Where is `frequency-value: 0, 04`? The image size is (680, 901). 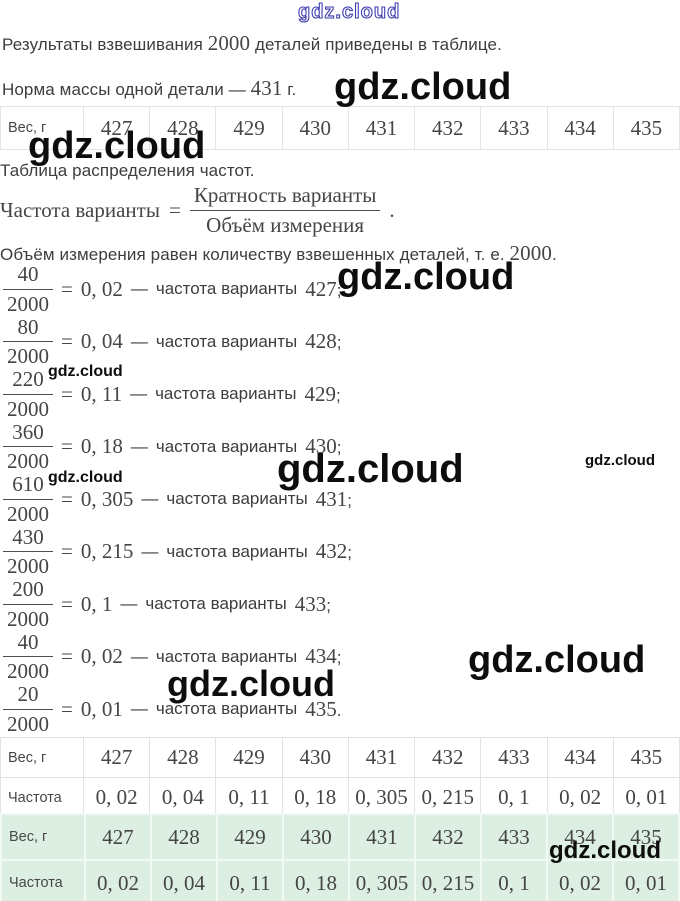
frequency-value: 0, 04 is located at coordinates (101, 341).